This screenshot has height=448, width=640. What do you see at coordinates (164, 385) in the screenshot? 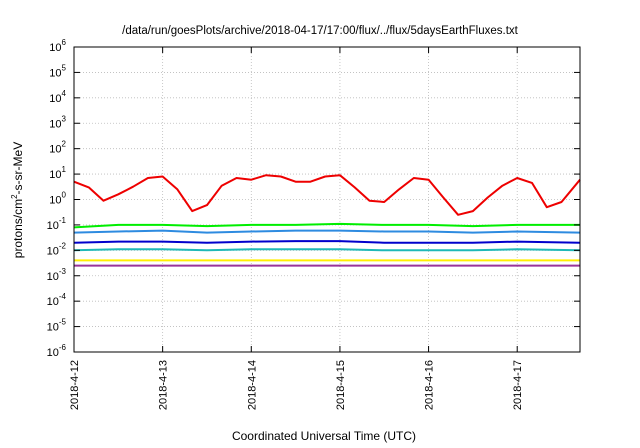
I see `x-tick-label: 2018-4-13` at bounding box center [164, 385].